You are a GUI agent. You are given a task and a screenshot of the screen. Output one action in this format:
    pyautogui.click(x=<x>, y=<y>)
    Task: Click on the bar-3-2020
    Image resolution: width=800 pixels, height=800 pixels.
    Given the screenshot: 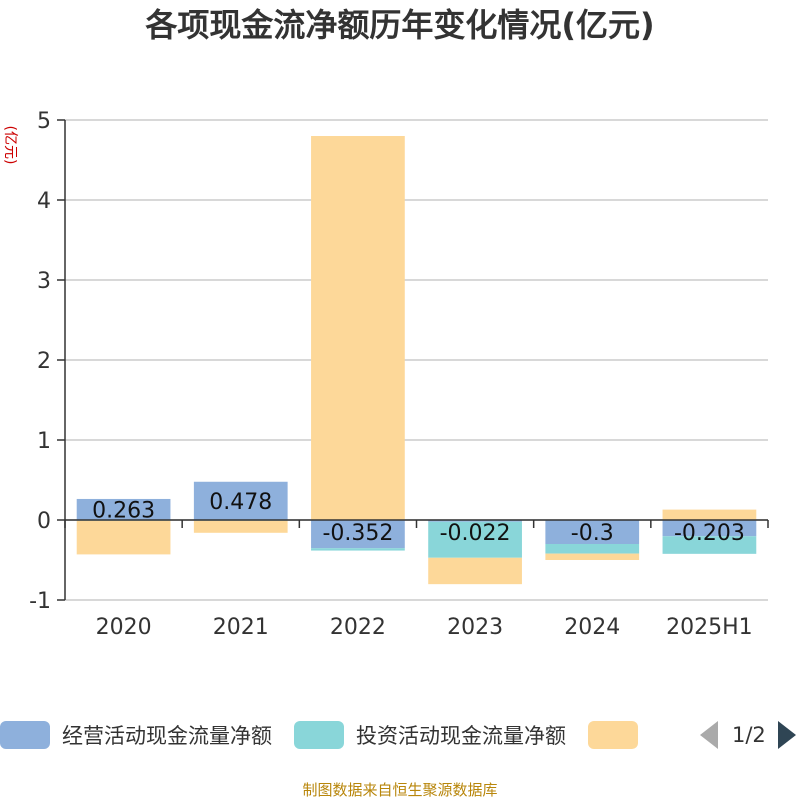 What is the action you would take?
    pyautogui.click(x=123, y=537)
    